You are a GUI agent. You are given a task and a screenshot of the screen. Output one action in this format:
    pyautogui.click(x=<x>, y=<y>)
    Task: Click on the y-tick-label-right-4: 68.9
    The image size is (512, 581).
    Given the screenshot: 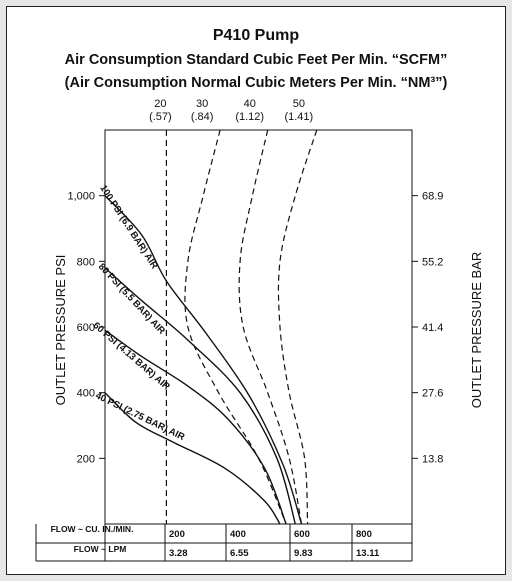 What is the action you would take?
    pyautogui.click(x=432, y=197)
    